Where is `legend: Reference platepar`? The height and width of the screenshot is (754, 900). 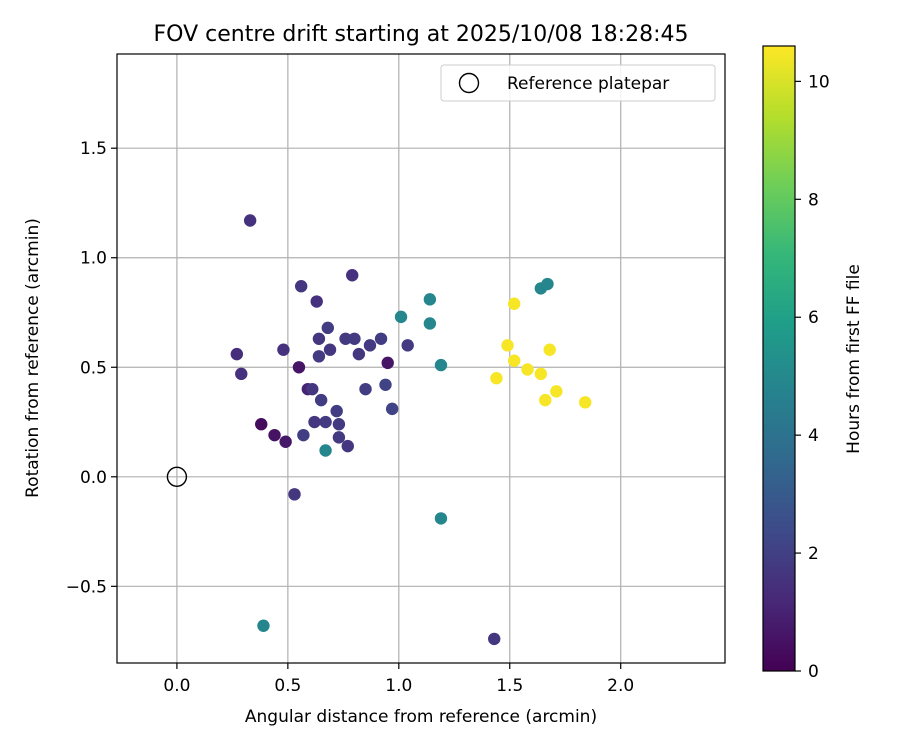 legend: Reference platepar is located at coordinates (578, 83).